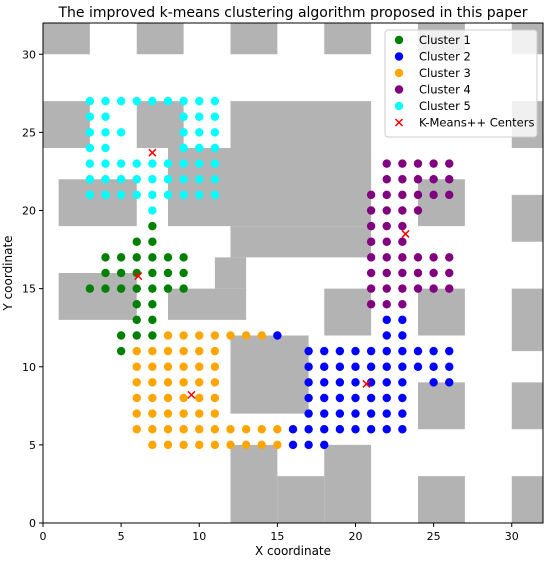  What do you see at coordinates (445, 106) in the screenshot?
I see `legend-label: Cluster 5` at bounding box center [445, 106].